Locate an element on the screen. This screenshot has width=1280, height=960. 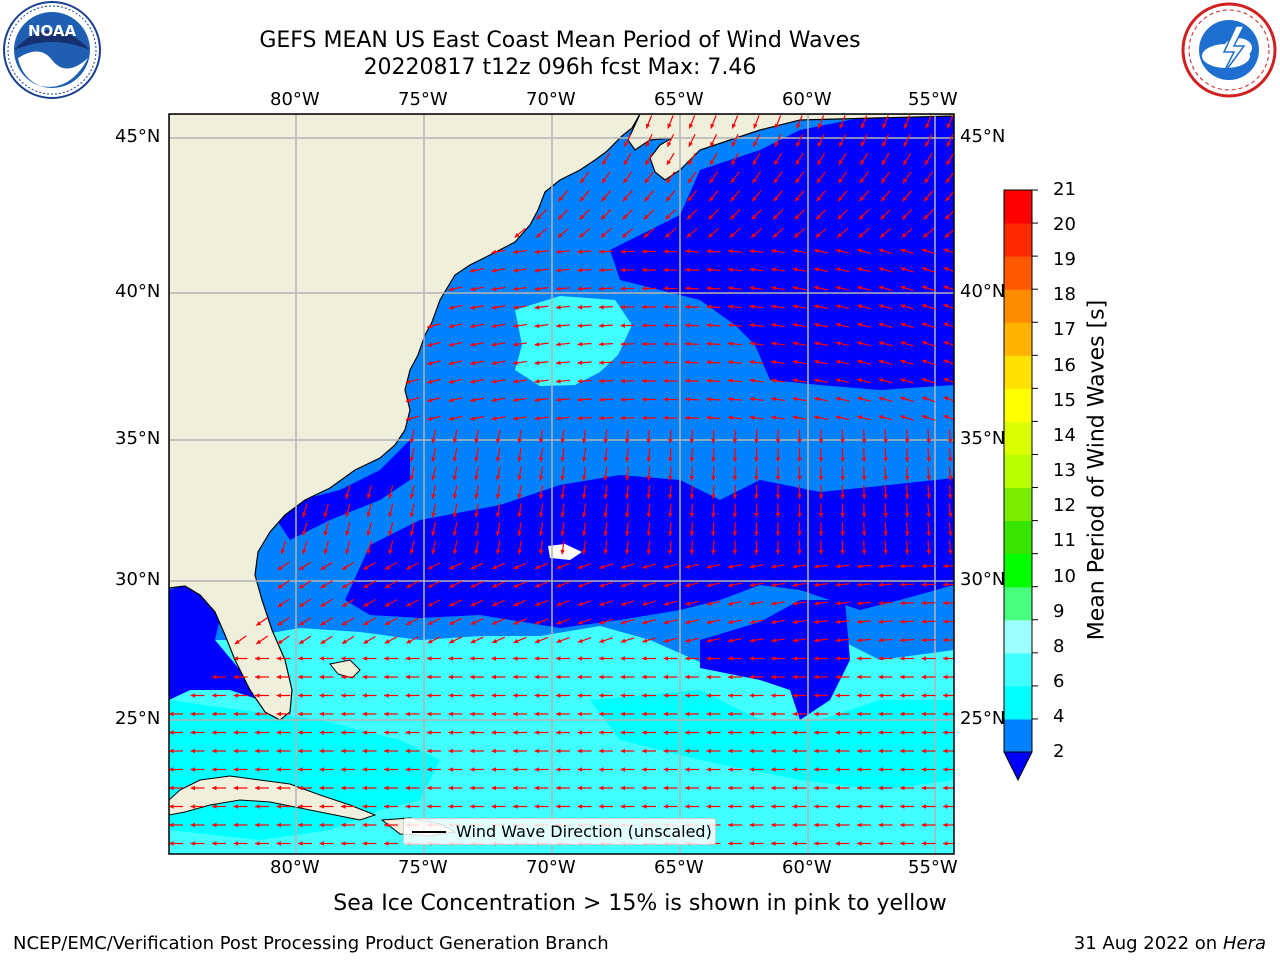
lat-tick-left: 40°N is located at coordinates (138, 291).